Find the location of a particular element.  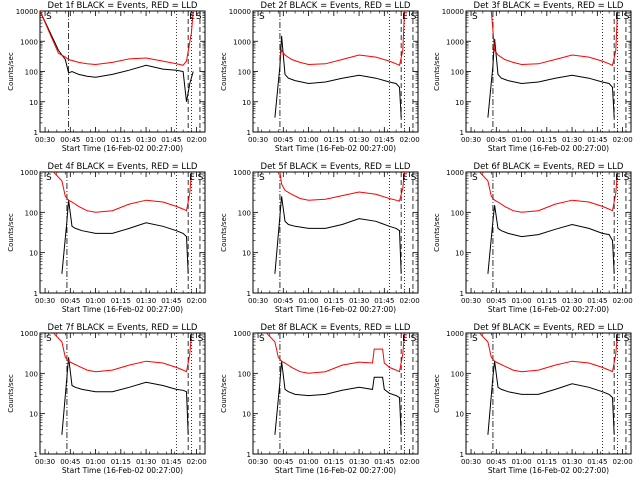

panel-title: Det 6f BLACK = Events, RED = LLD is located at coordinates (549, 167).